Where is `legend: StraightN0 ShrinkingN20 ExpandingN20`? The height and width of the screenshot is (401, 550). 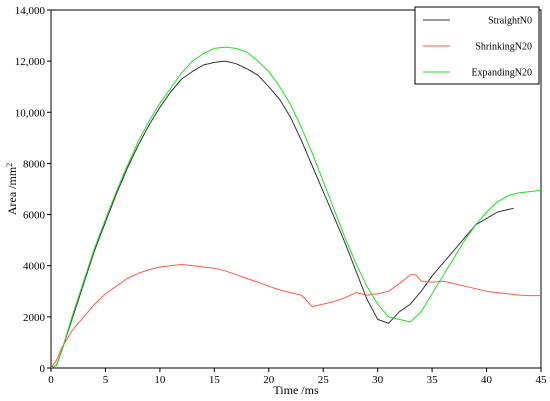
legend: StraightN0 ShrinkingN20 ExpandingN20 is located at coordinates (477, 45).